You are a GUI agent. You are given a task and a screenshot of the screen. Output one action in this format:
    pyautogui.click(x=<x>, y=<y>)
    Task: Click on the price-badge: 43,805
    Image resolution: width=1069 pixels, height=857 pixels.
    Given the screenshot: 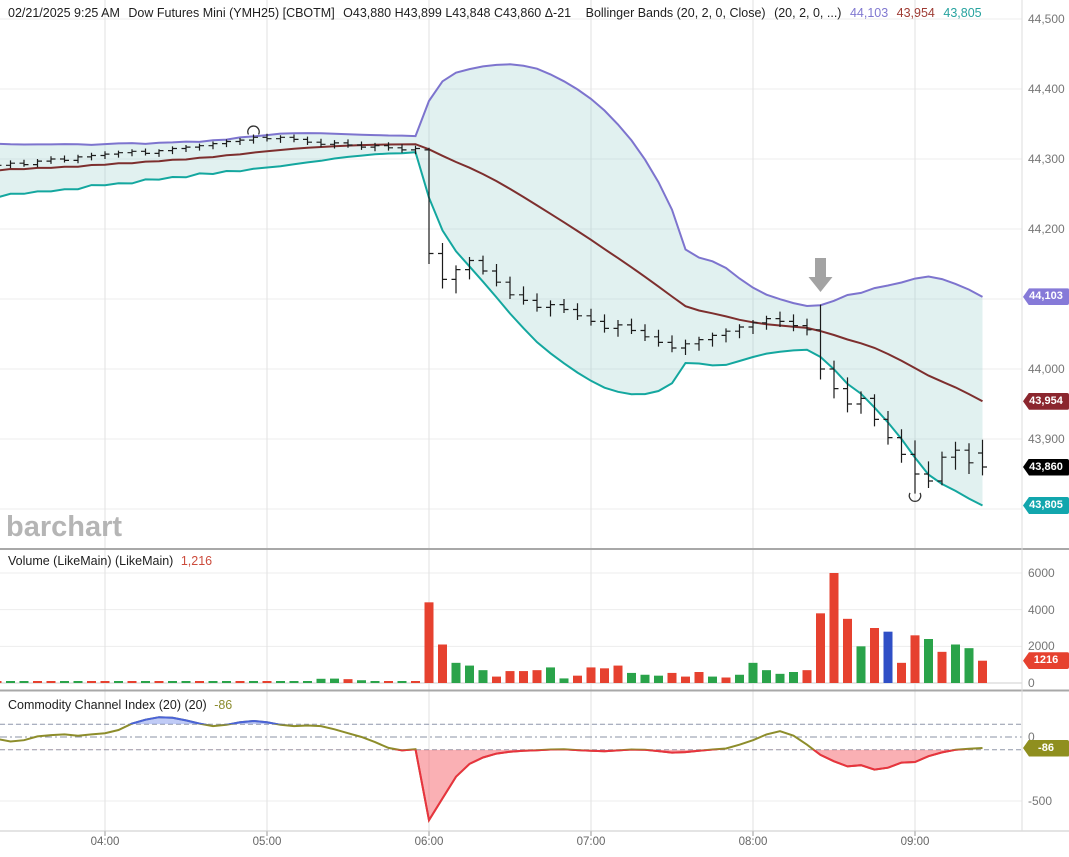 What is the action you would take?
    pyautogui.click(x=1046, y=505)
    